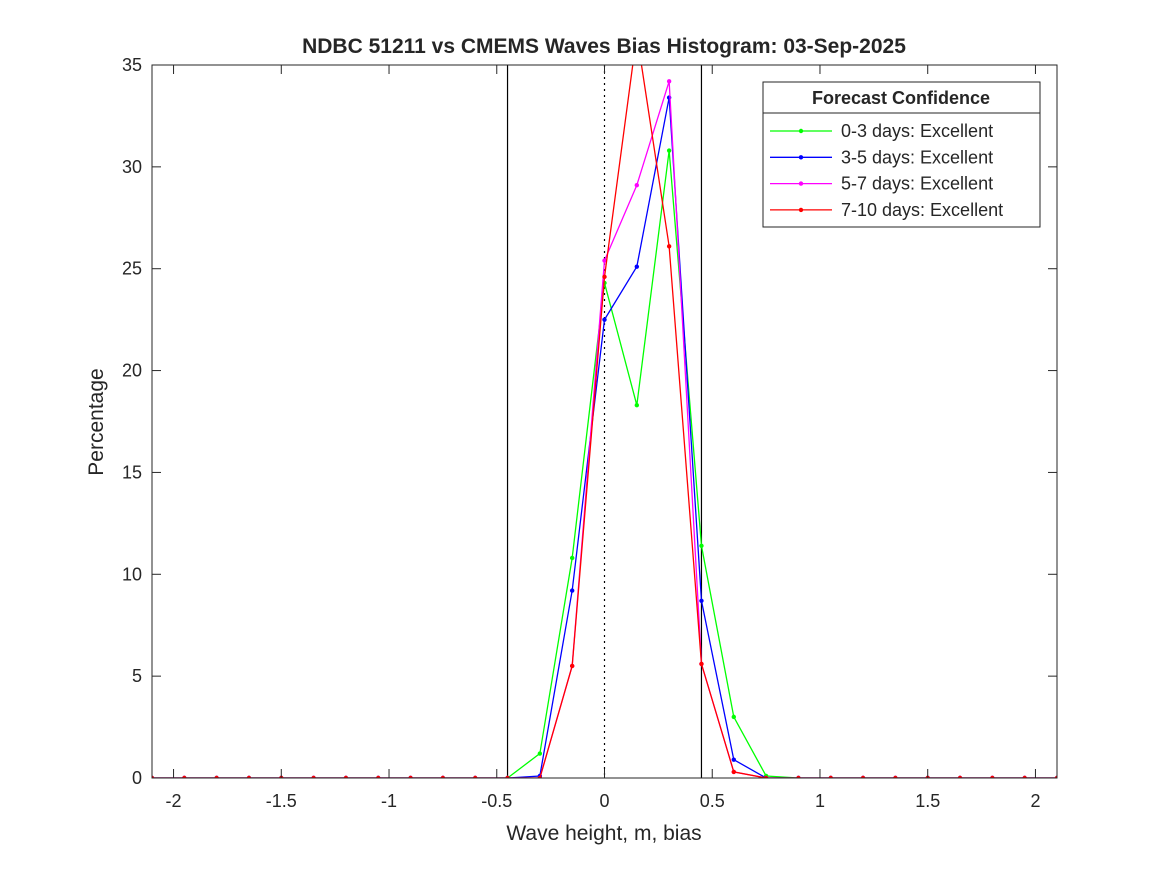 The image size is (1167, 875). What do you see at coordinates (132, 371) in the screenshot?
I see `y-tick-label: 20` at bounding box center [132, 371].